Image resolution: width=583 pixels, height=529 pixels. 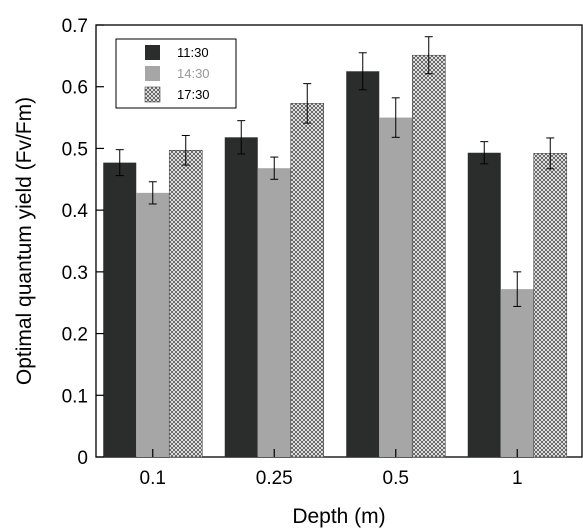 What do you see at coordinates (193, 52) in the screenshot?
I see `legend-label: 11:30` at bounding box center [193, 52].